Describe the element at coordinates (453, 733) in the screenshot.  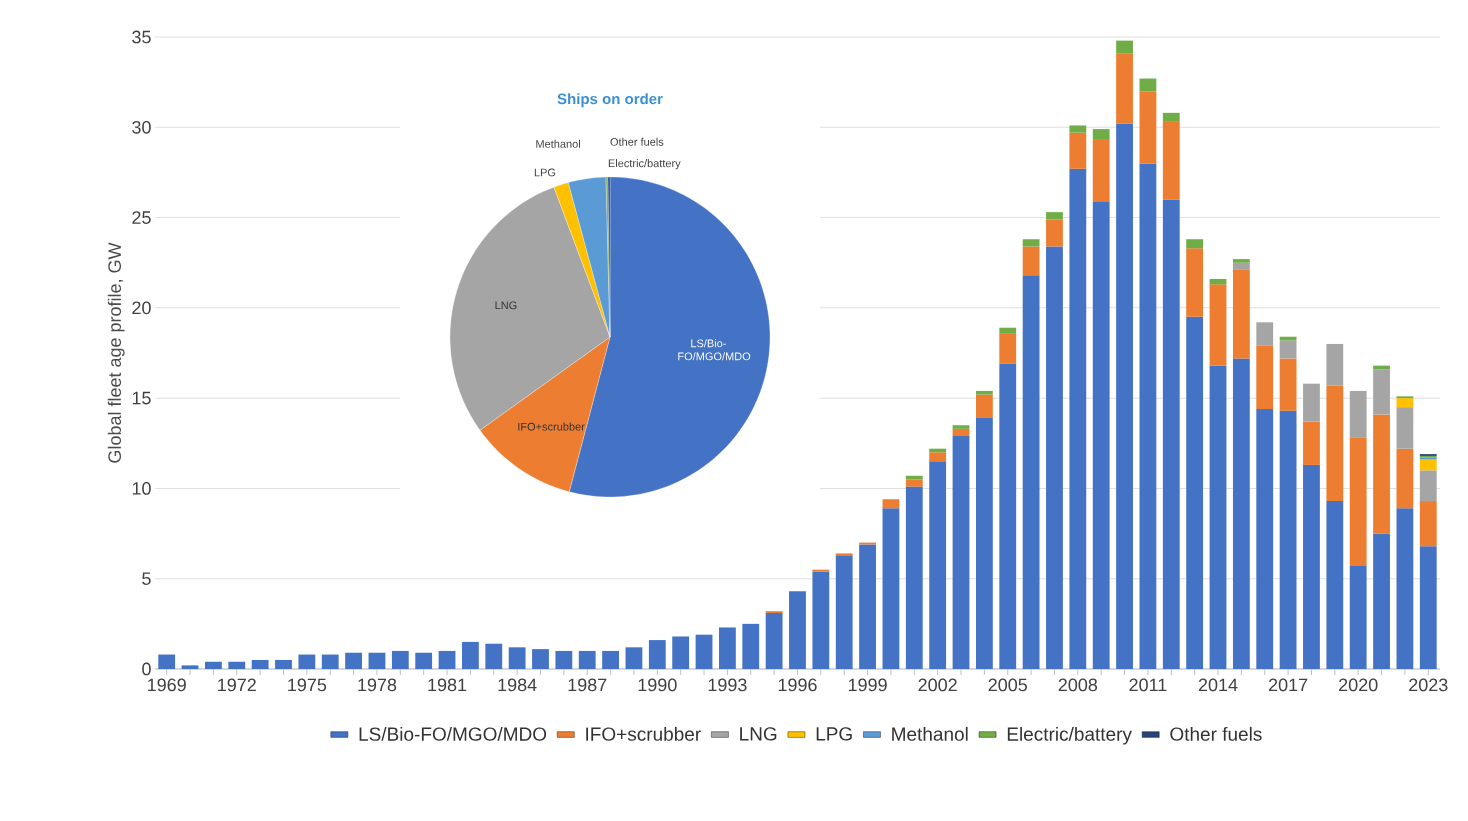
I see `legend-label: LS/Bio-FO/MGO/MDO` at that location.